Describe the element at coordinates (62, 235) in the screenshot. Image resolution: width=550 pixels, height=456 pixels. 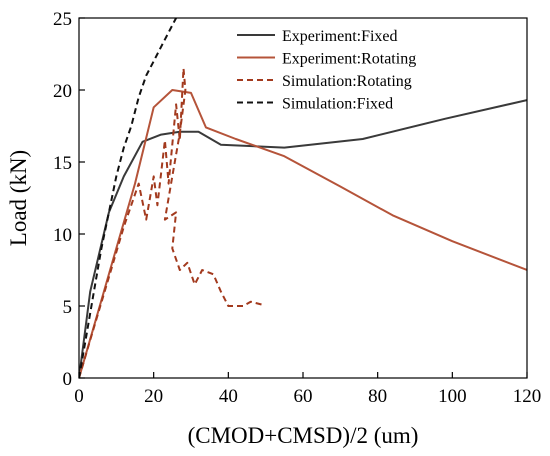
I see `y-tick-label: 10` at that location.